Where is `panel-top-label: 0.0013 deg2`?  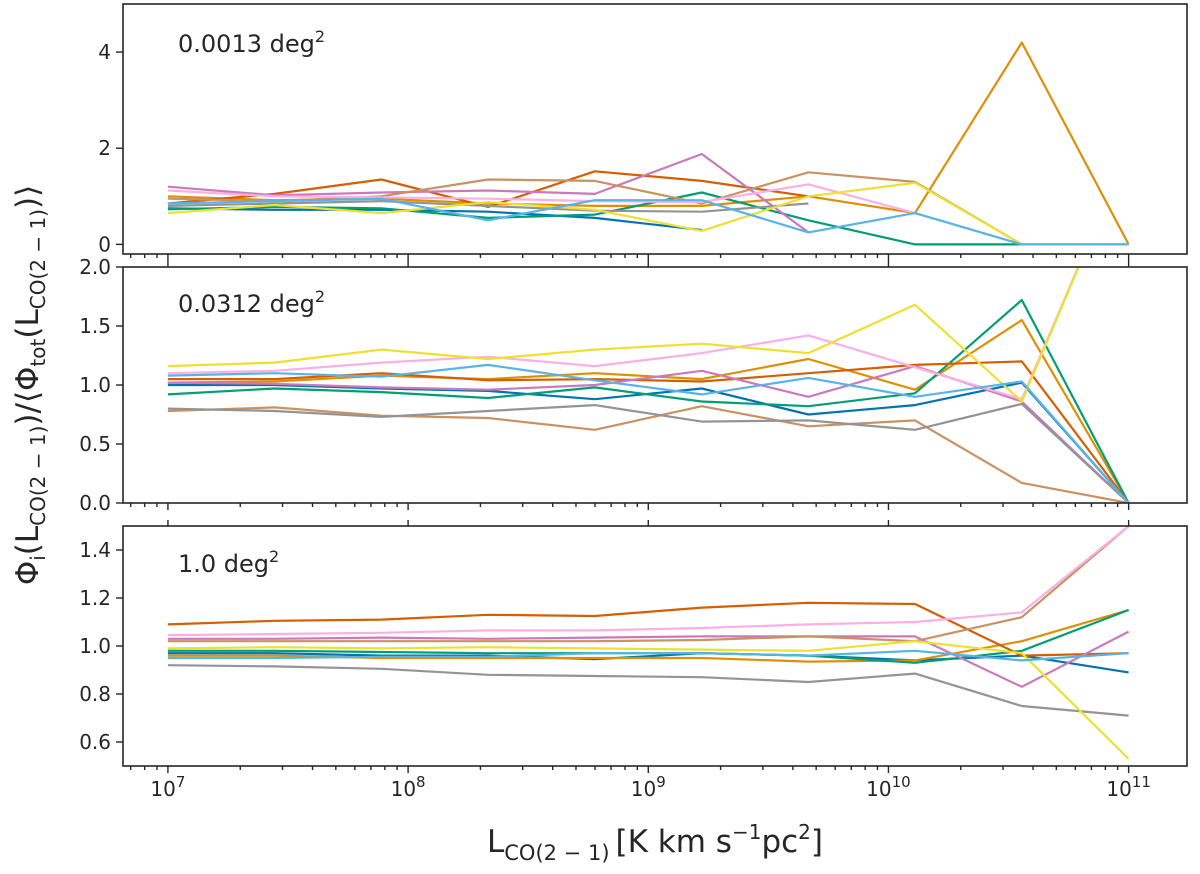
panel-top-label: 0.0013 deg2 is located at coordinates (251, 42).